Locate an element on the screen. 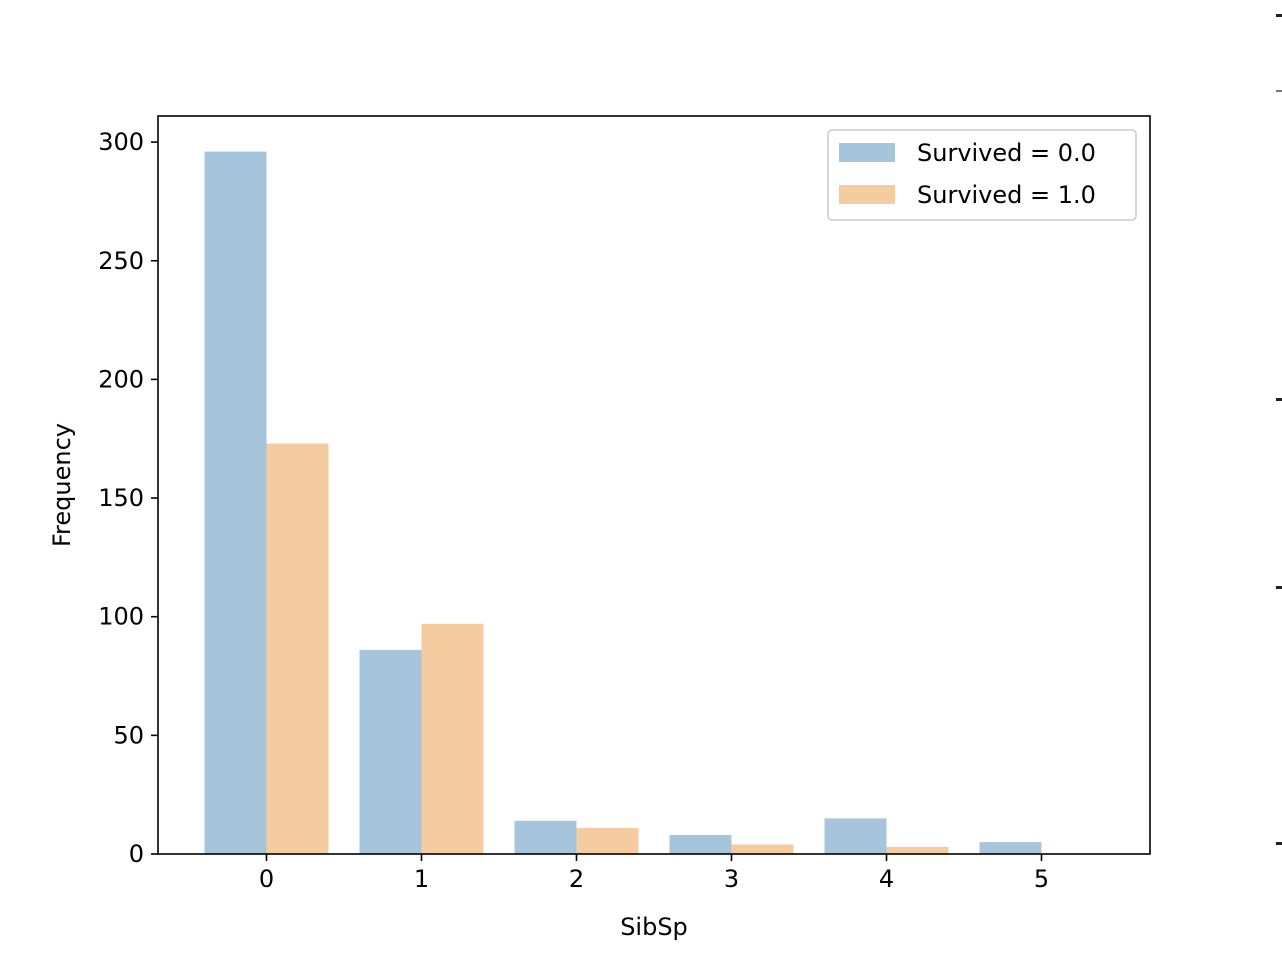 The image size is (1282, 960). legend: Survived = 0.0 Survived = 1.0 is located at coordinates (982, 175).